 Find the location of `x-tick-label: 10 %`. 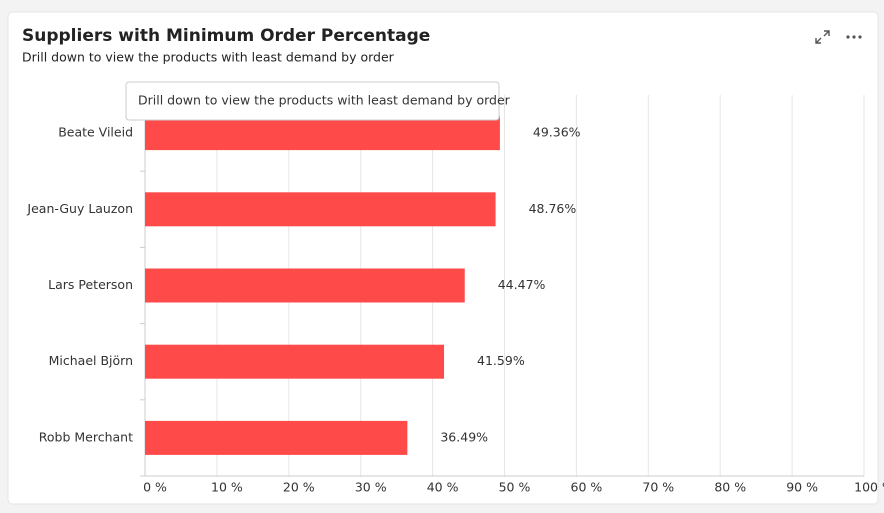

x-tick-label: 10 % is located at coordinates (227, 487).